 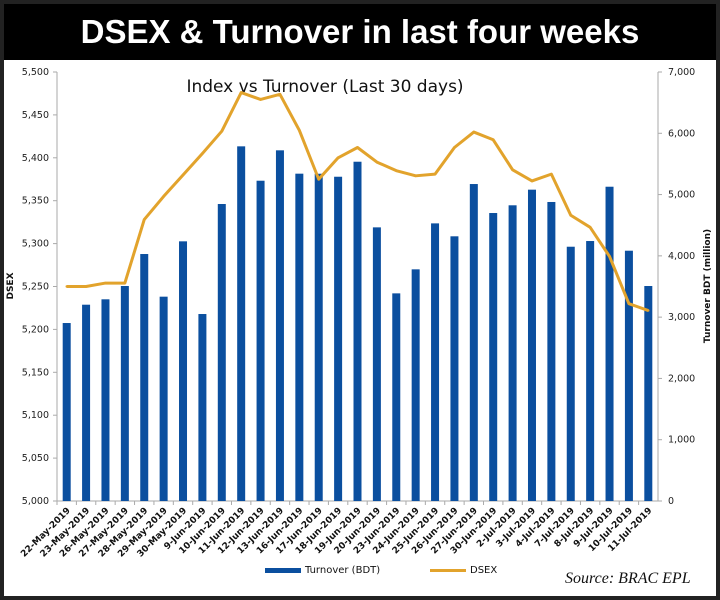 I want to click on left-tick-label: 5,450, so click(x=35, y=115).